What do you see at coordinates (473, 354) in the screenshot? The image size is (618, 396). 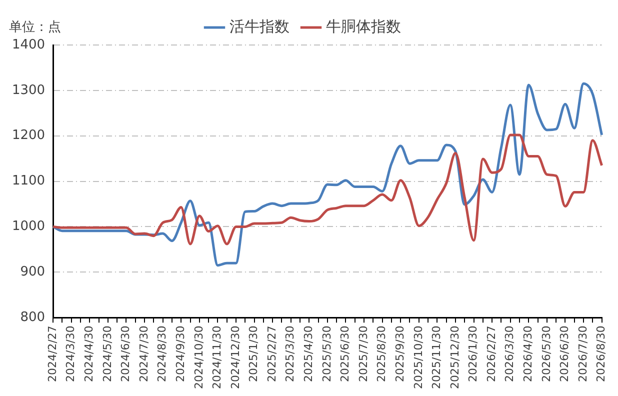 I see `x-tick-label: 2026/1/30` at bounding box center [473, 354].